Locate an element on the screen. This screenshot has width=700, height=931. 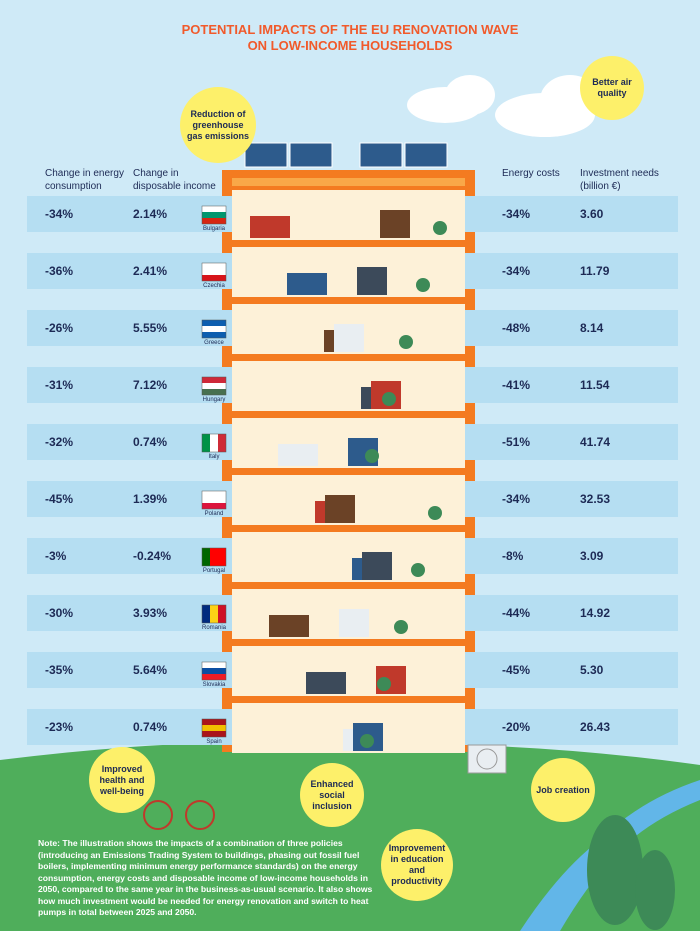
disposable-income: 2.14% is located at coordinates (150, 214).